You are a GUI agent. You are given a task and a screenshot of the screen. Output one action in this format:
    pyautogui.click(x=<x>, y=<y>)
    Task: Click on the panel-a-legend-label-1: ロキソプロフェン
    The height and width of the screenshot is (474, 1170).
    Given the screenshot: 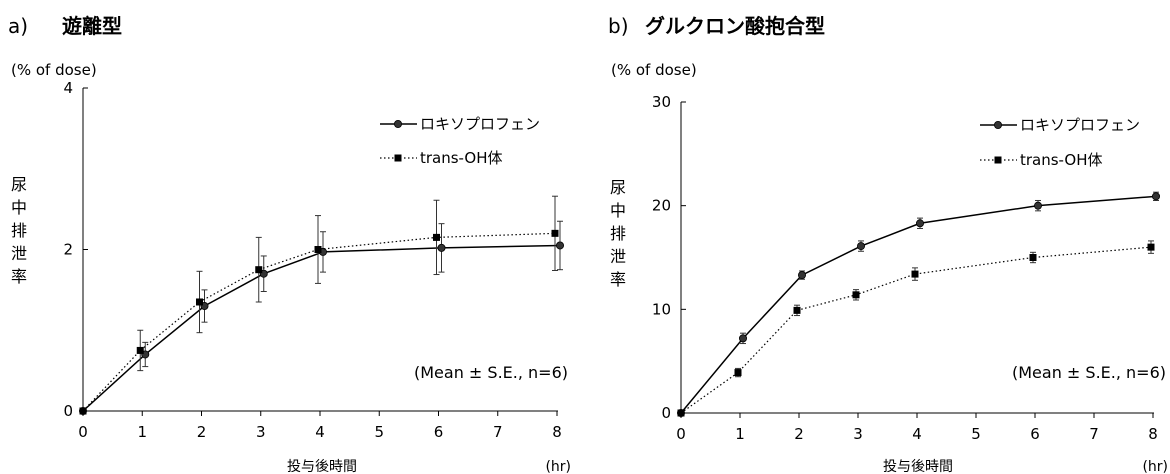 What is the action you would take?
    pyautogui.click(x=480, y=124)
    